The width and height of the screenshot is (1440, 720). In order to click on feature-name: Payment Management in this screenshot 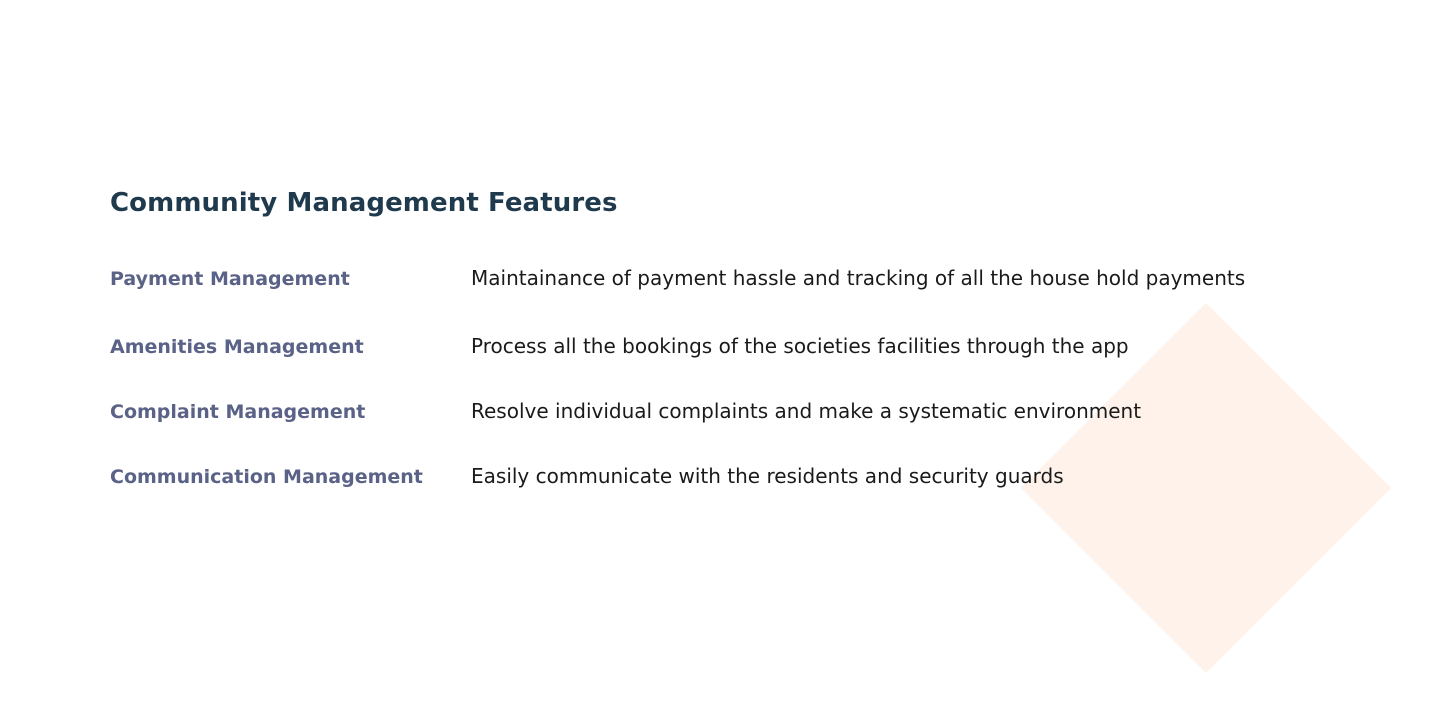, I will do `click(230, 279)`.